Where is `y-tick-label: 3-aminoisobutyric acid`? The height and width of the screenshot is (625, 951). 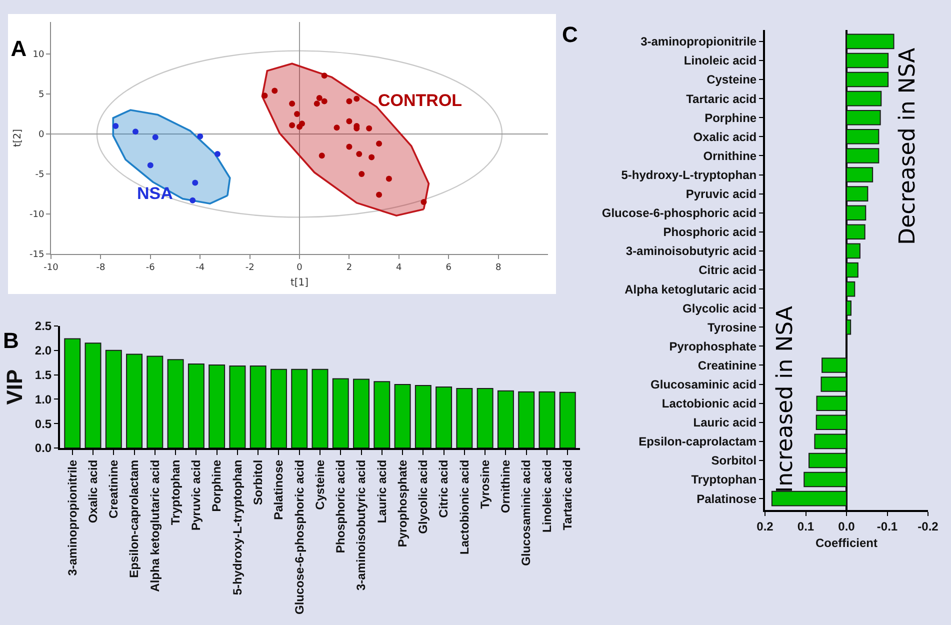
y-tick-label: 3-aminoisobutyric acid is located at coordinates (691, 251).